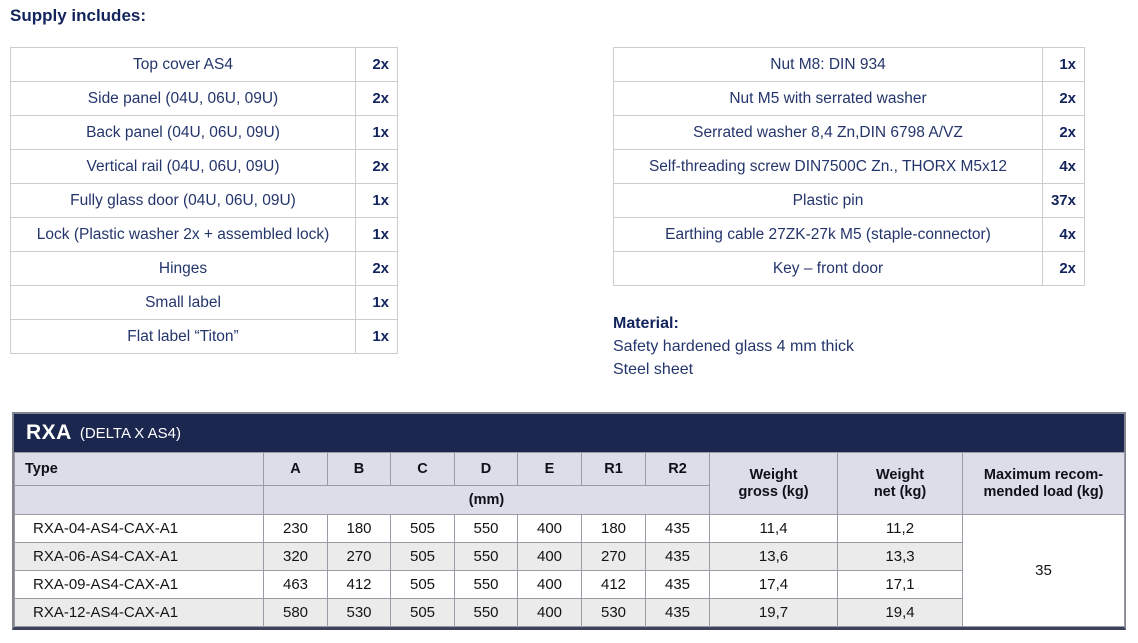 The height and width of the screenshot is (643, 1138). What do you see at coordinates (359, 528) in the screenshot?
I see `cell-b: 180` at bounding box center [359, 528].